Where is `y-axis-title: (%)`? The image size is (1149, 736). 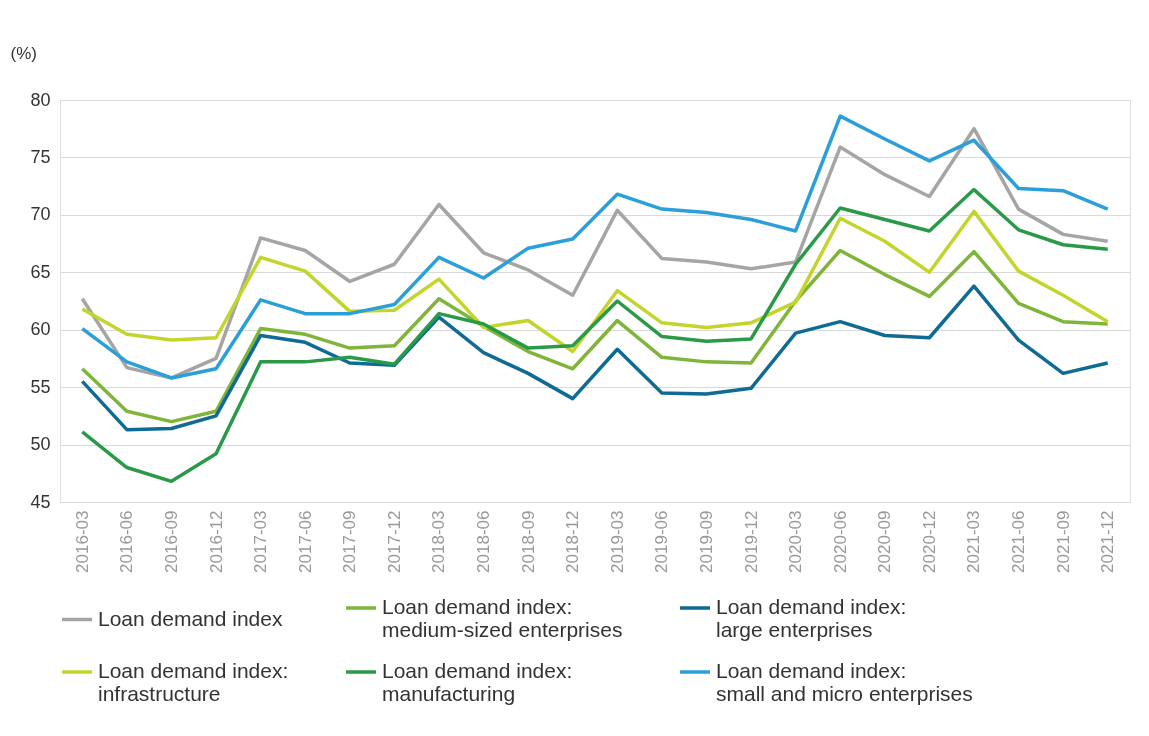 y-axis-title: (%) is located at coordinates (23, 53).